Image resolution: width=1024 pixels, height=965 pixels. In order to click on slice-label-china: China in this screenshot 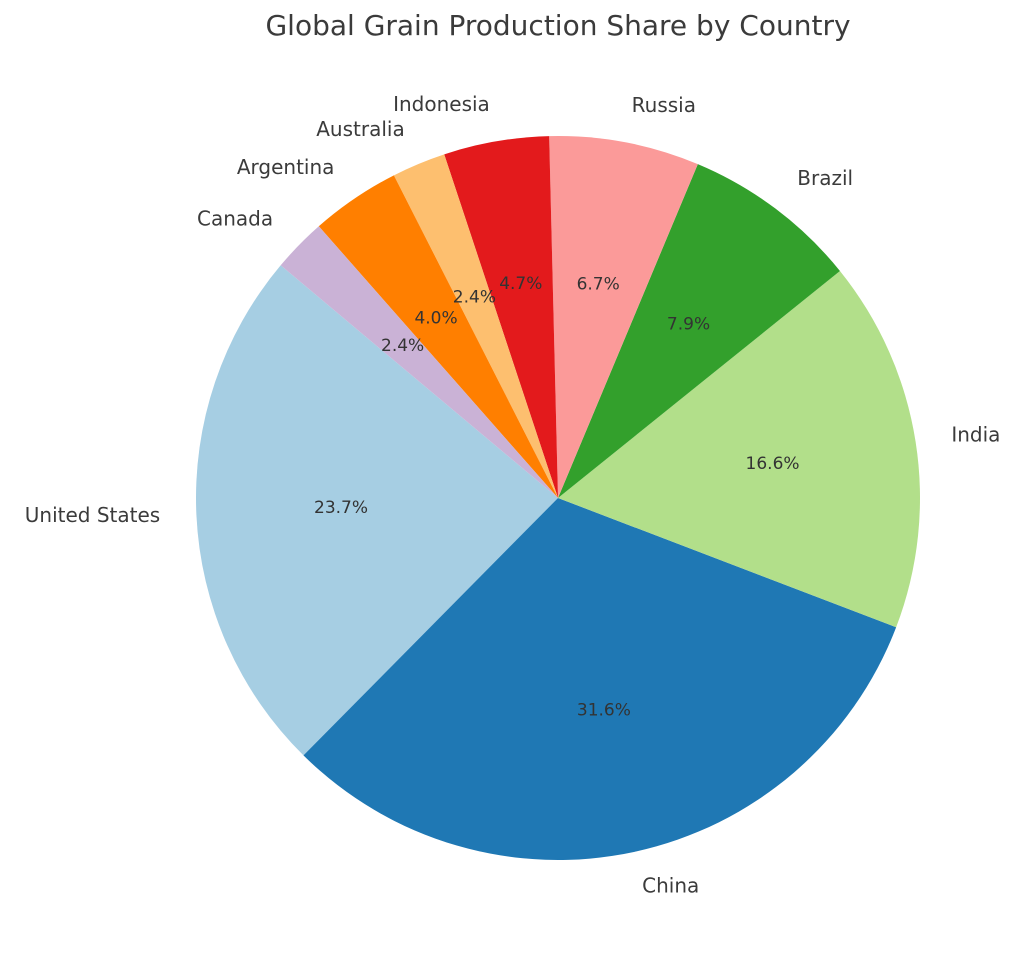, I will do `click(670, 886)`.